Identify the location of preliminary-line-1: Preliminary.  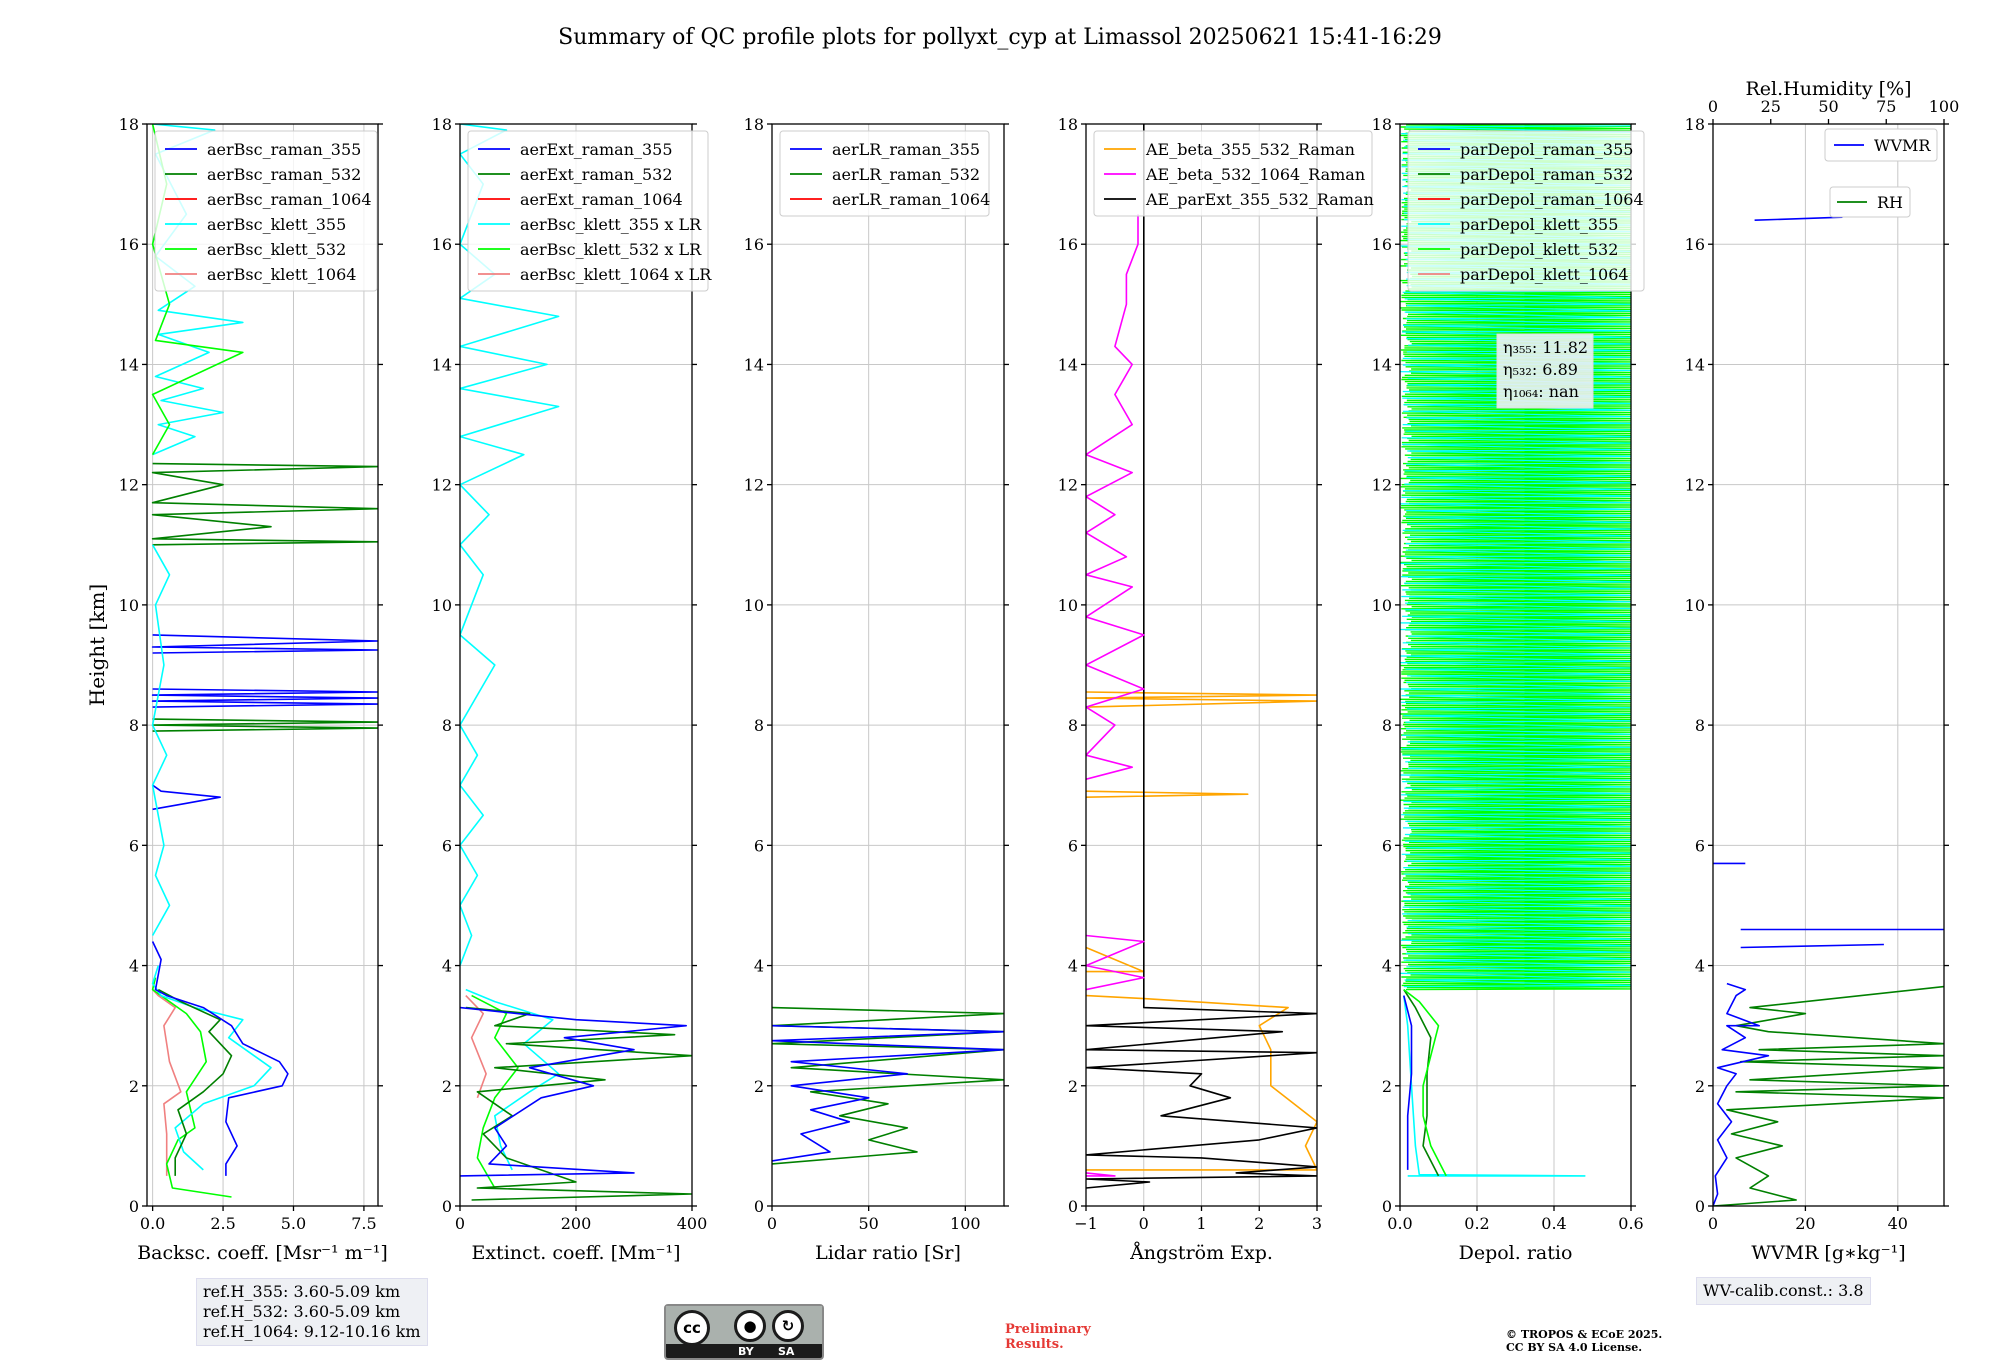
(1048, 1329).